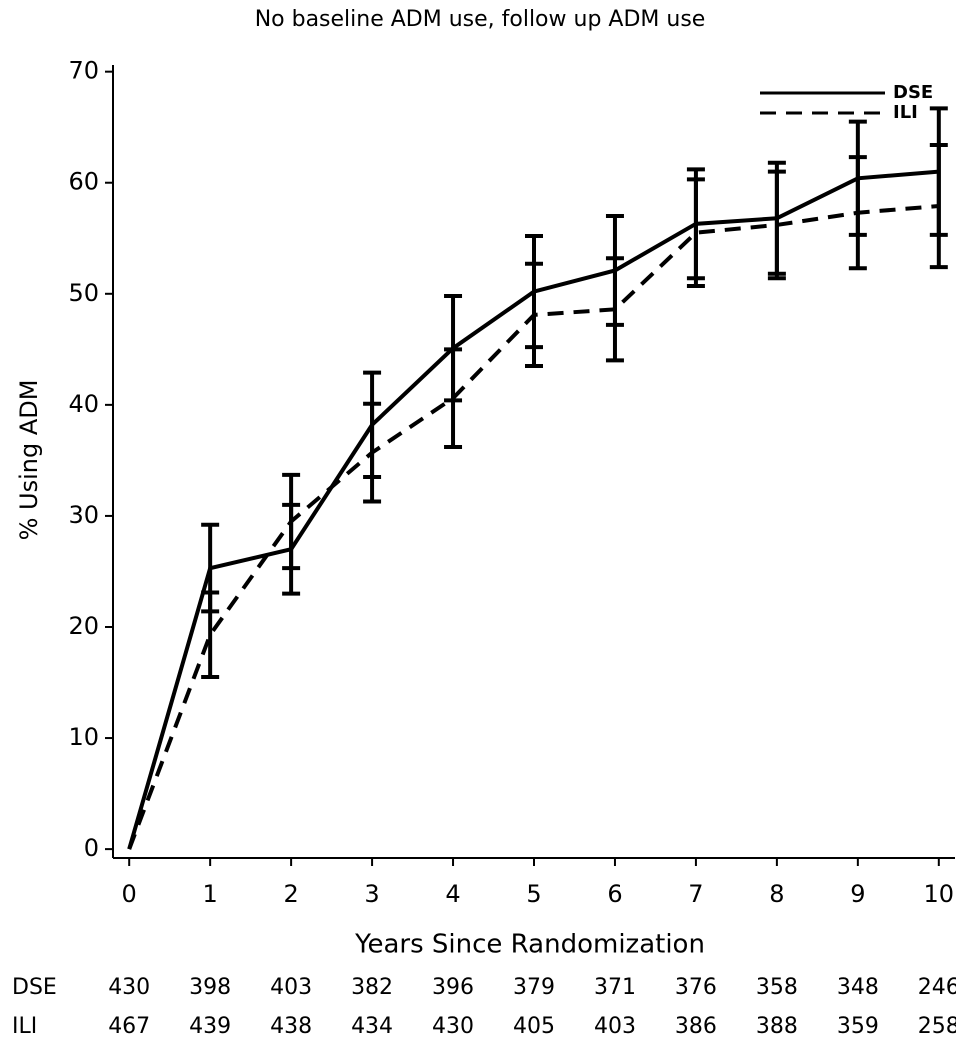 The width and height of the screenshot is (956, 1042). Describe the element at coordinates (695, 894) in the screenshot. I see `x-tick-label: 7` at that location.